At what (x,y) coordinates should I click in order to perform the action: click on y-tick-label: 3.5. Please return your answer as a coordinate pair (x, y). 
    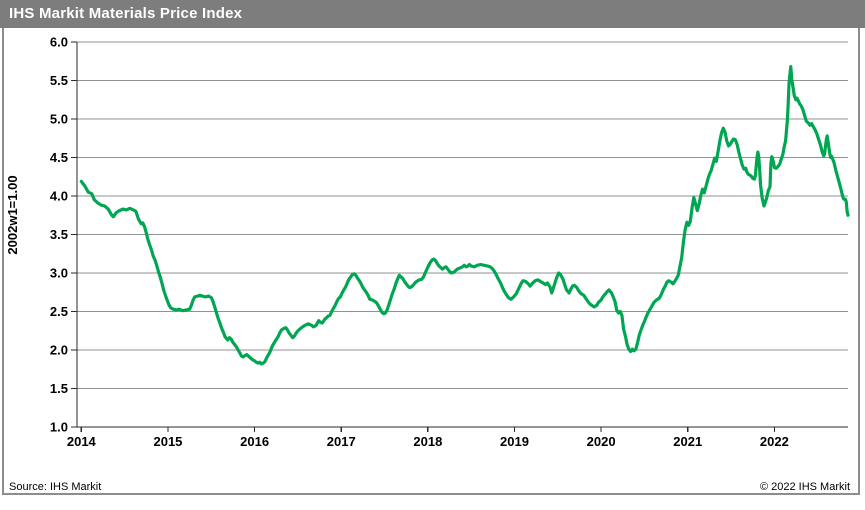
    Looking at the image, I should click on (59, 234).